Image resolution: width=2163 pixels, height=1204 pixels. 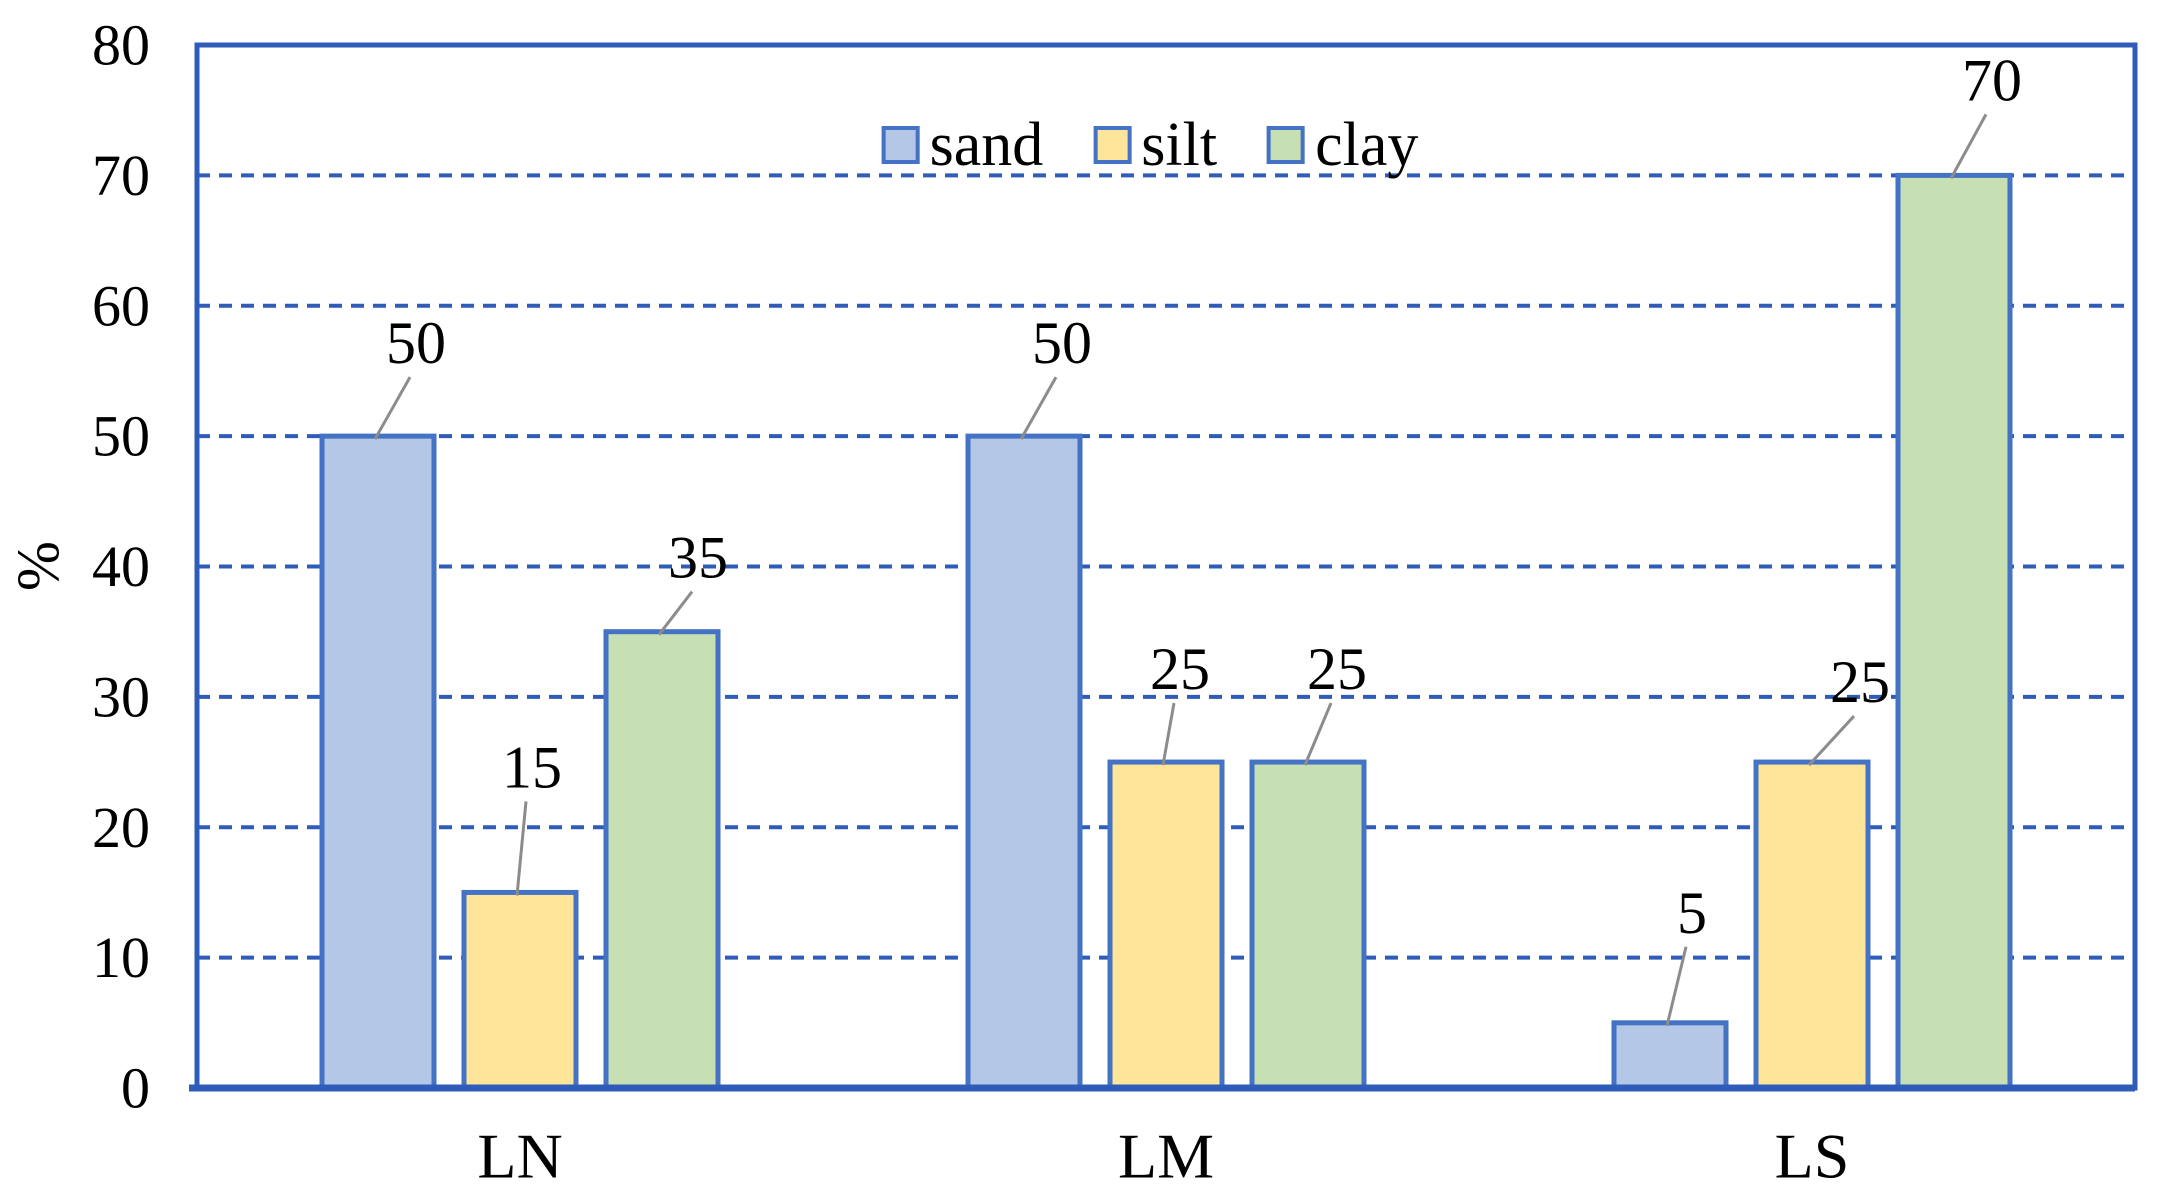 I want to click on y-tick-label-80: 80, so click(x=121, y=45).